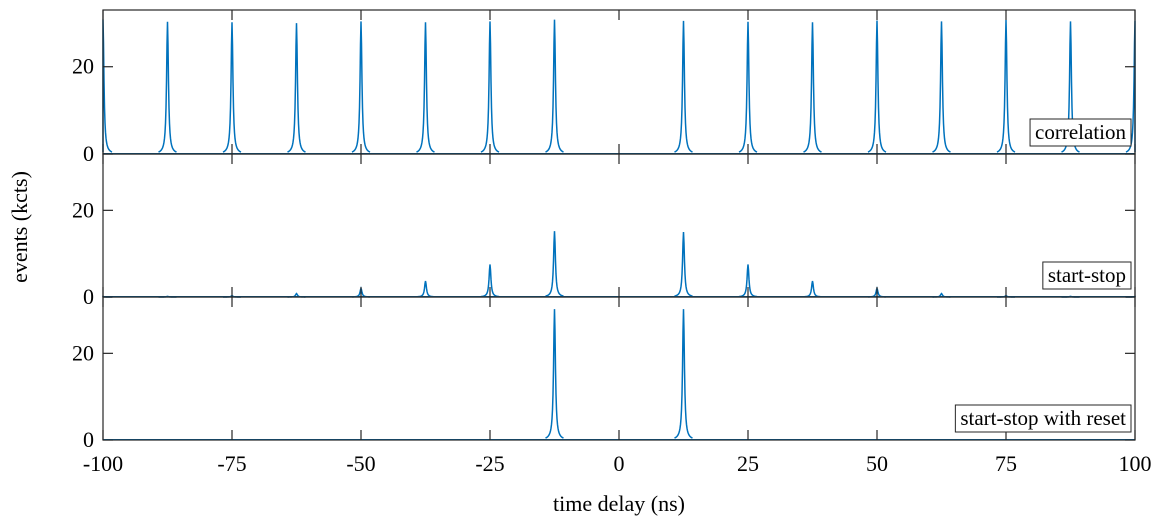  Describe the element at coordinates (748, 463) in the screenshot. I see `x-tick-label: 25` at that location.